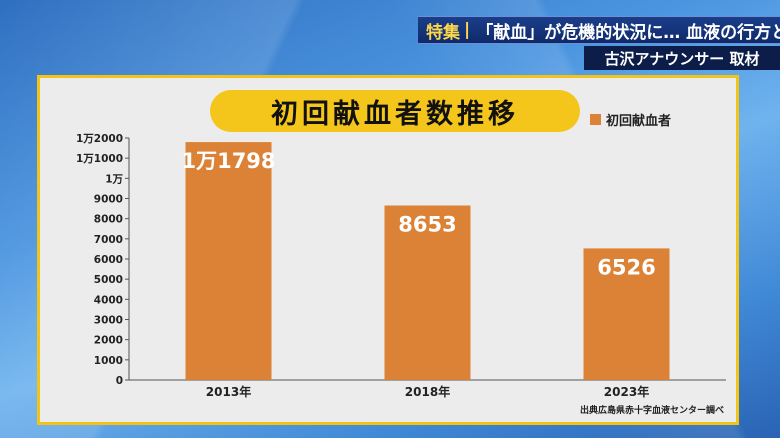 The height and width of the screenshot is (438, 780). Describe the element at coordinates (108, 220) in the screenshot. I see `y-tick-label: 8000` at that location.